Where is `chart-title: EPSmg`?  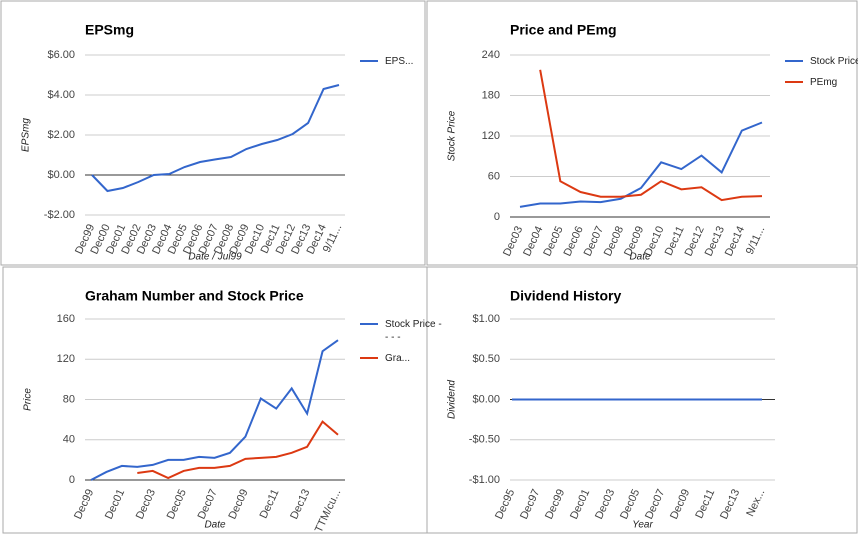 chart-title: EPSmg is located at coordinates (109, 30).